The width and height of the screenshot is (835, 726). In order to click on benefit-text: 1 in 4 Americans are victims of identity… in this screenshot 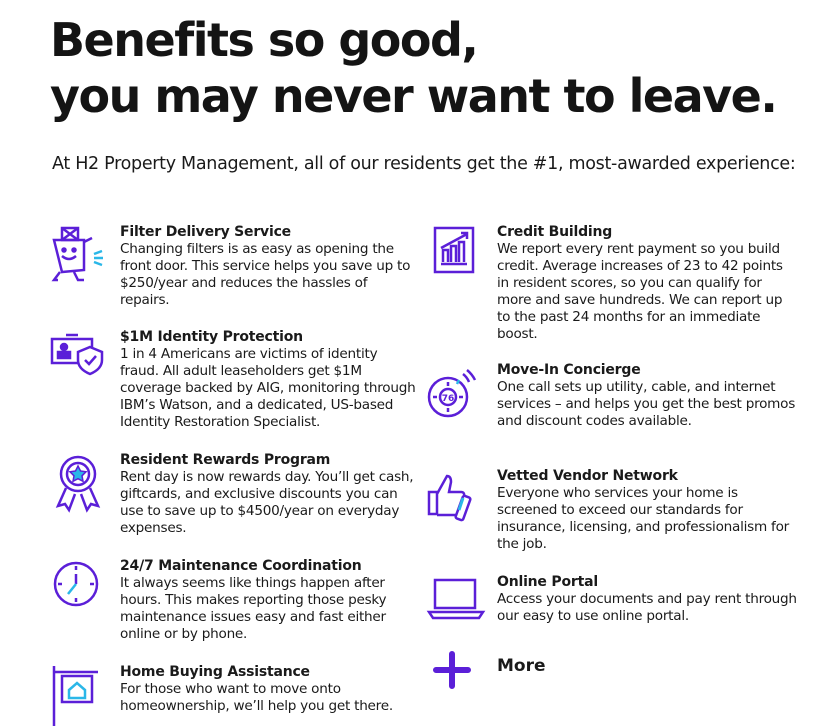, I will do `click(268, 388)`.